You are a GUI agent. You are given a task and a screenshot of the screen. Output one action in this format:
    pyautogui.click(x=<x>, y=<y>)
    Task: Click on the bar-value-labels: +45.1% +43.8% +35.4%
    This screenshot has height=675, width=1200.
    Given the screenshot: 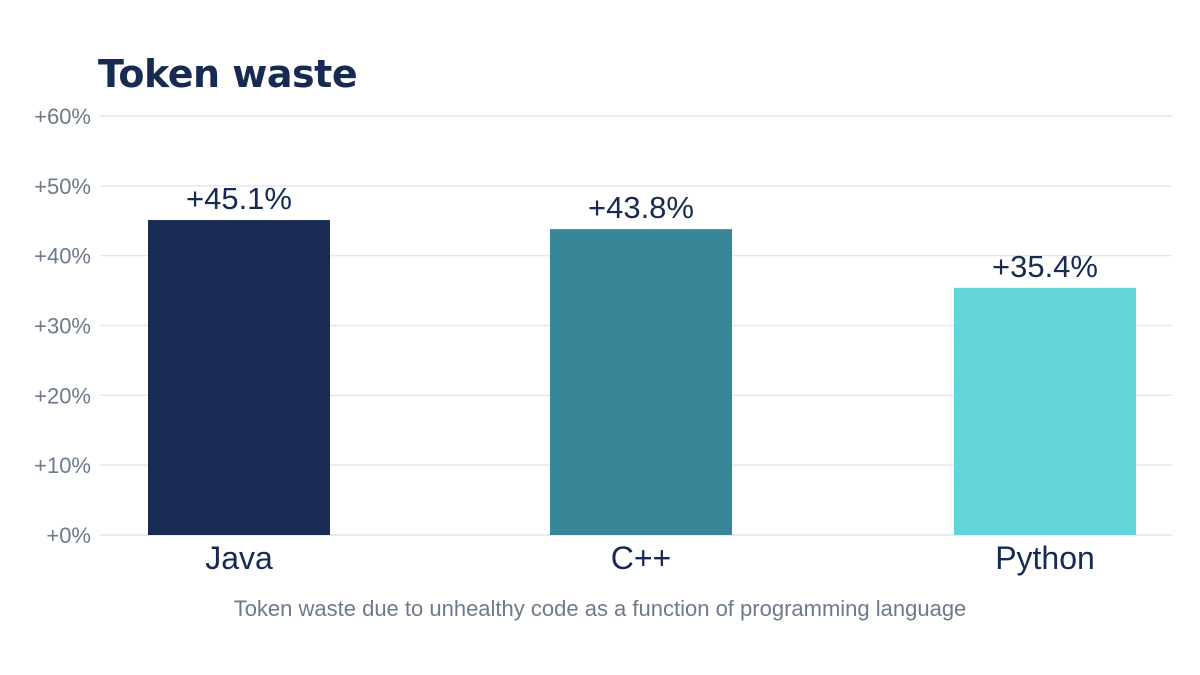 What is the action you would take?
    pyautogui.click(x=642, y=232)
    